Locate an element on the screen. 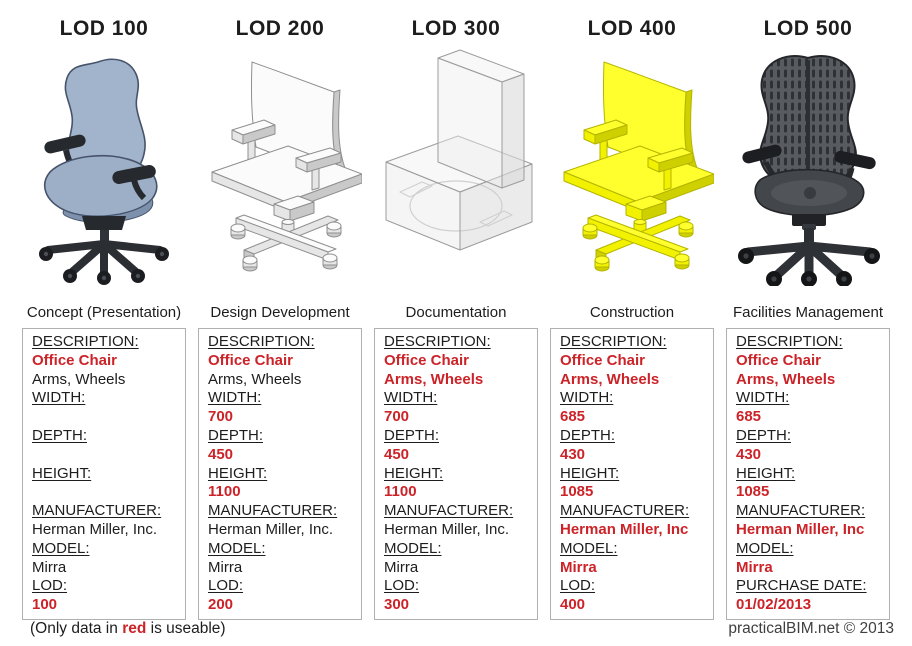 The height and width of the screenshot is (646, 912). chair-back is located at coordinates (808, 121).